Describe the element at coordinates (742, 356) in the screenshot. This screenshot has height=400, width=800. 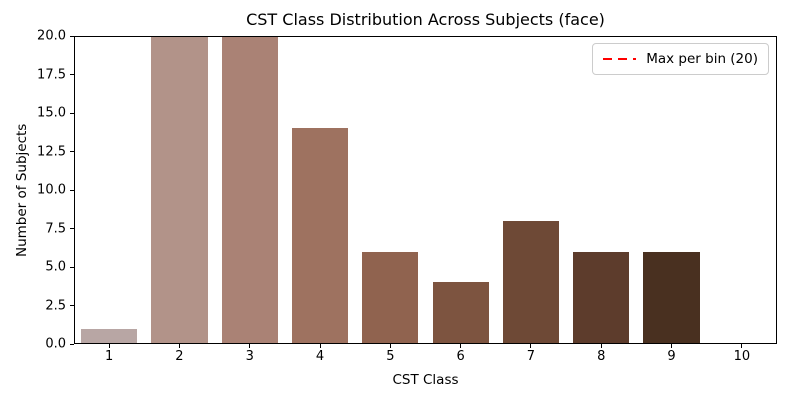
I see `x-tick-label-10: 10` at that location.